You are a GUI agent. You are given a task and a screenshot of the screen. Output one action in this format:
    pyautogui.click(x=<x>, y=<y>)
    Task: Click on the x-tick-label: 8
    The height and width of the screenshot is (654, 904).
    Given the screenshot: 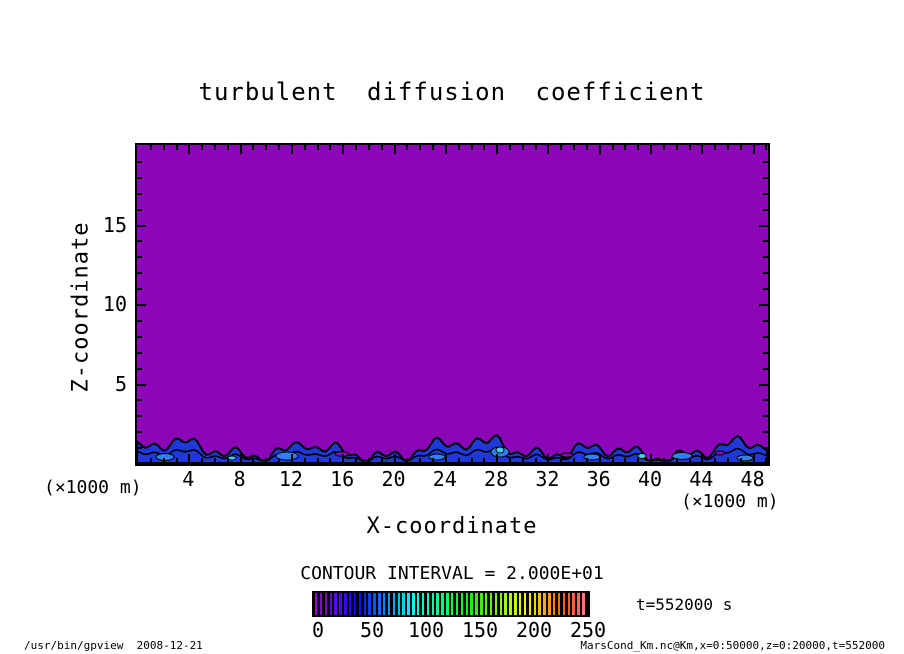 What is the action you would take?
    pyautogui.click(x=239, y=479)
    